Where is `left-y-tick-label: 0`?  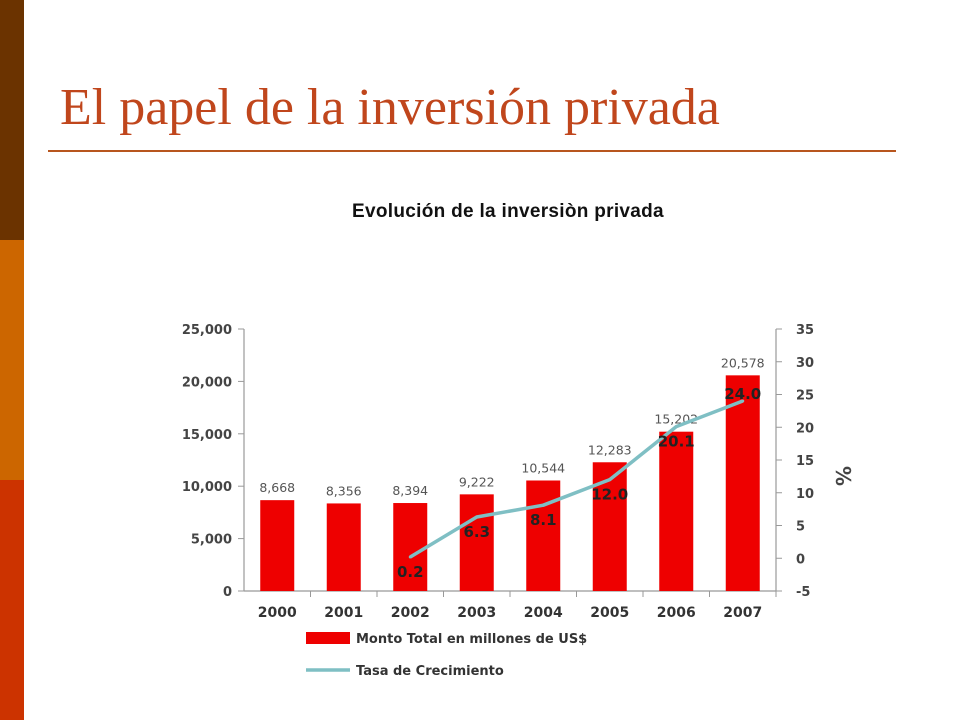 left-y-tick-label: 0 is located at coordinates (227, 592).